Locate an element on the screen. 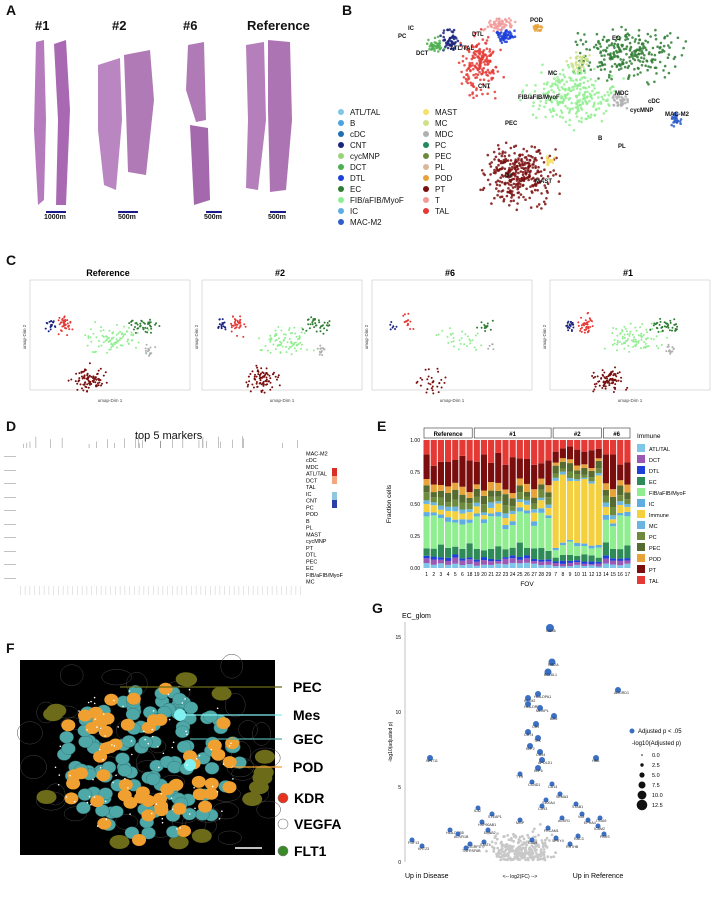  legend-b-item: FIB/aFIB/MyoF is located at coordinates (371, 200).